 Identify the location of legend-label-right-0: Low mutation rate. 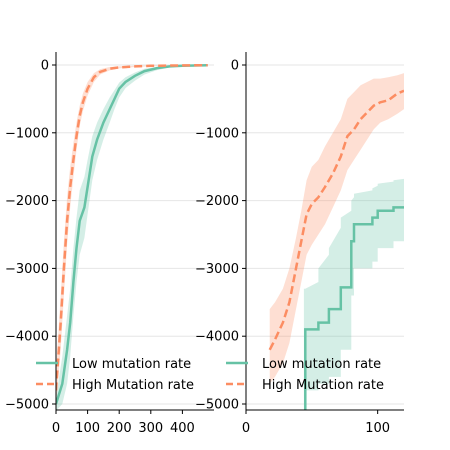
(321, 364).